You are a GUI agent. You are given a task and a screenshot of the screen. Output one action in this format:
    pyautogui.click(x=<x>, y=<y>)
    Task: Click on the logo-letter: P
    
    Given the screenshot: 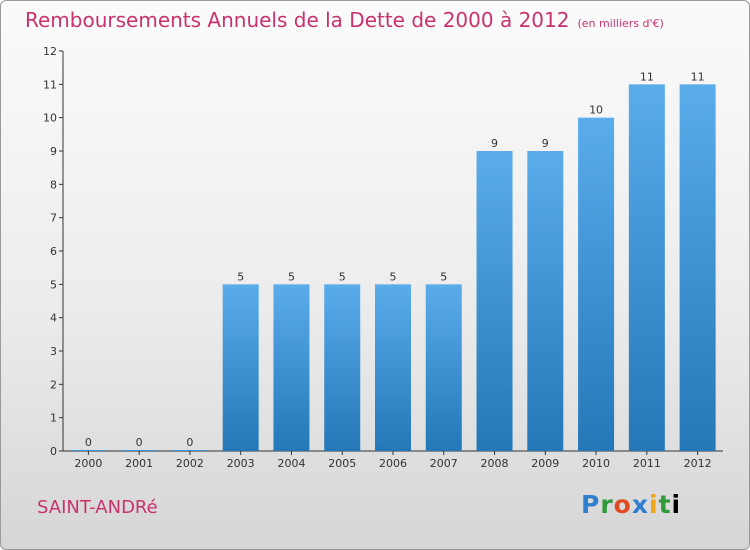 What is the action you would take?
    pyautogui.click(x=591, y=504)
    